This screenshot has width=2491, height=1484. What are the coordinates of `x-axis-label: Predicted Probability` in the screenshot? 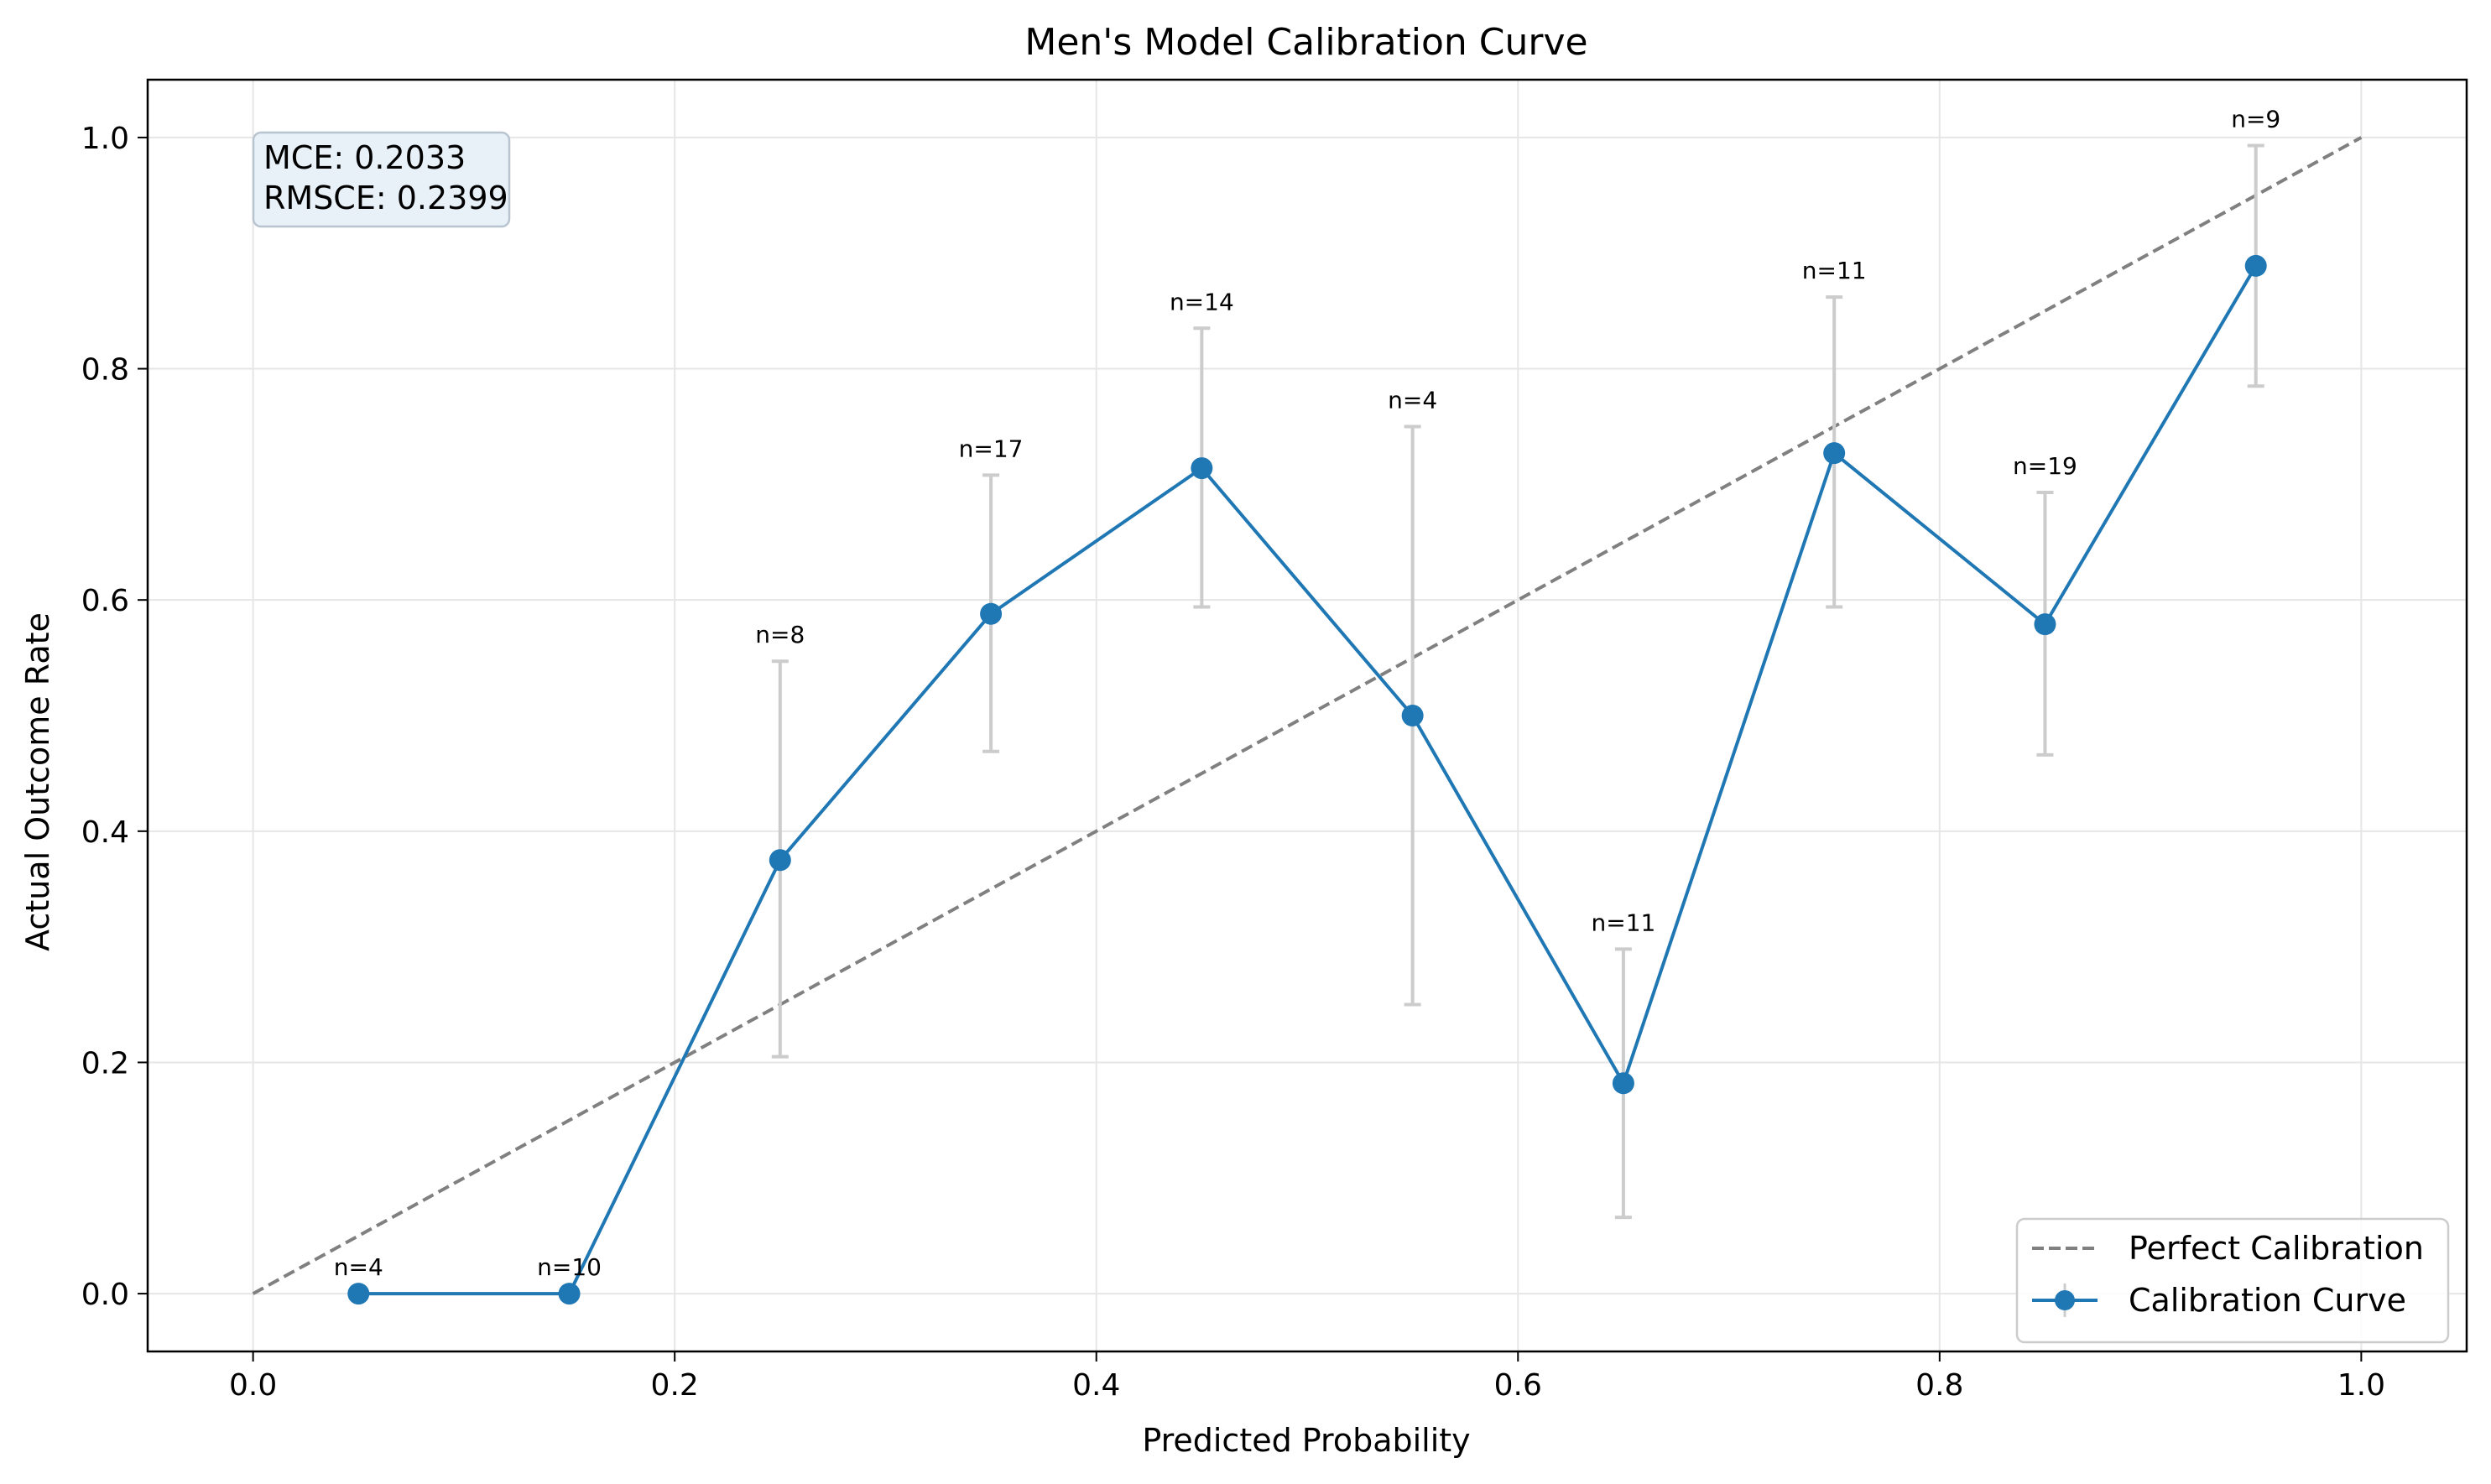 It's located at (1306, 1440).